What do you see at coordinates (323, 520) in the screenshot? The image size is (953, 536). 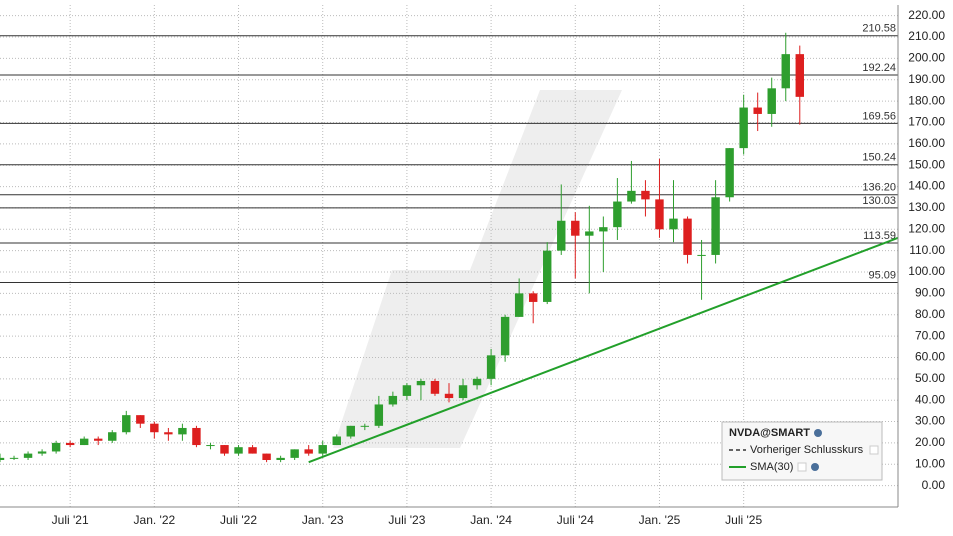 I see `x-tick-label: Jan. '23` at bounding box center [323, 520].